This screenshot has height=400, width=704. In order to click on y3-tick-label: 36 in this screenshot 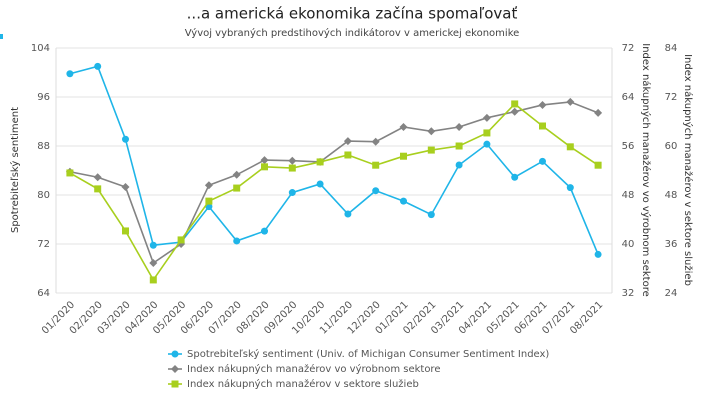, I will do `click(671, 244)`.